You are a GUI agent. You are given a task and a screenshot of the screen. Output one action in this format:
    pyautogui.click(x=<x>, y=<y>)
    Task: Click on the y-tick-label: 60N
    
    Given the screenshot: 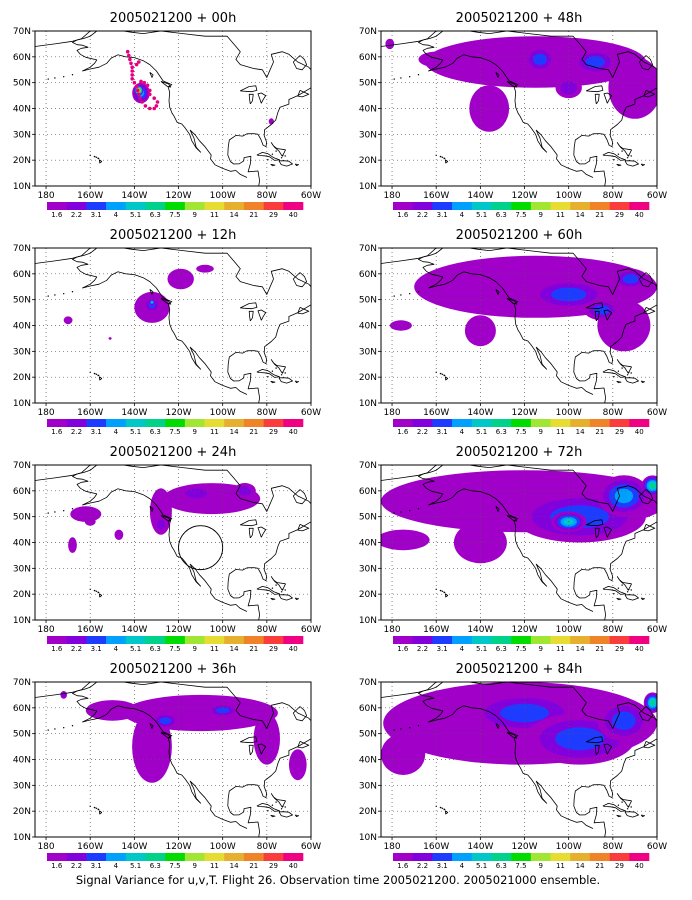 What is the action you would take?
    pyautogui.click(x=22, y=492)
    